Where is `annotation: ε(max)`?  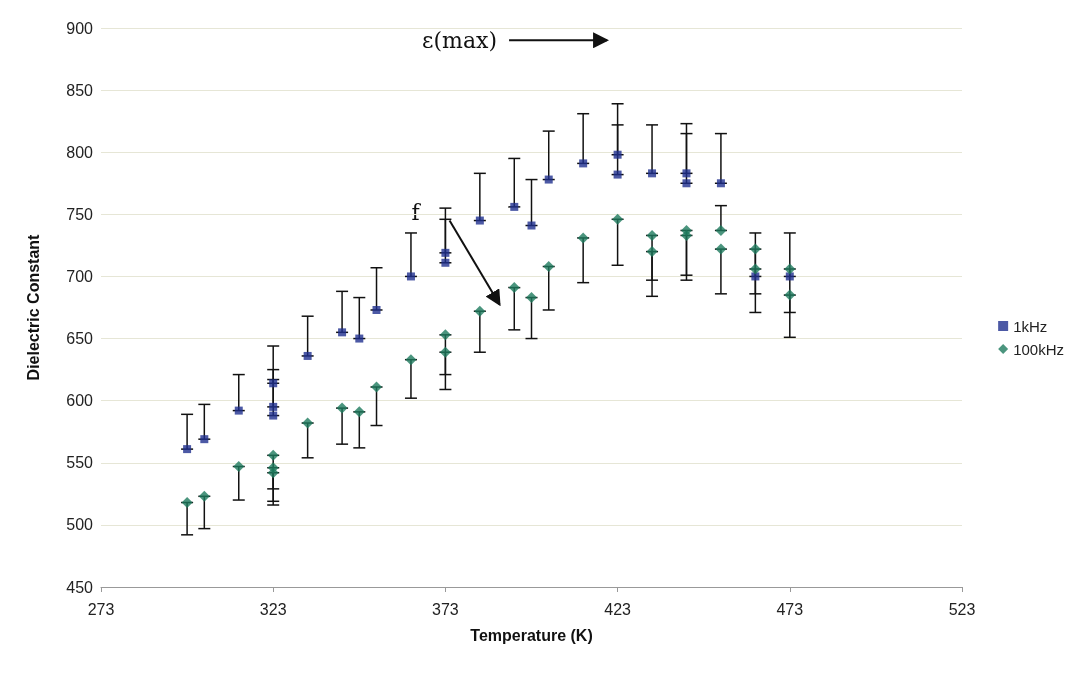 annotation: ε(max) is located at coordinates (460, 40).